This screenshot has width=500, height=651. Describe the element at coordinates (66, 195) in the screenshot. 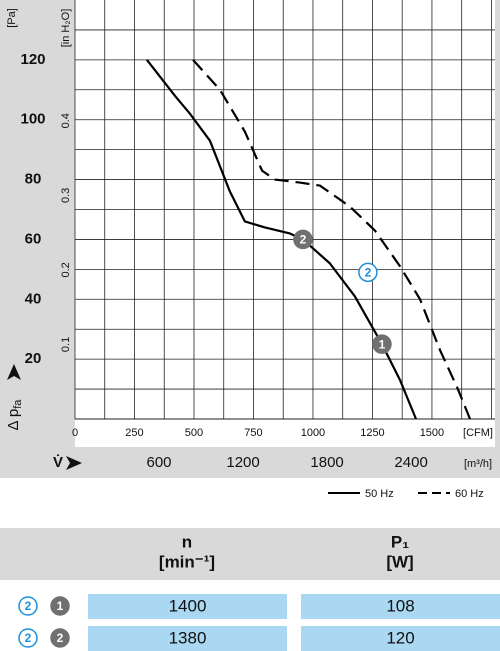

I see `y2-tick-label: 0.3` at that location.